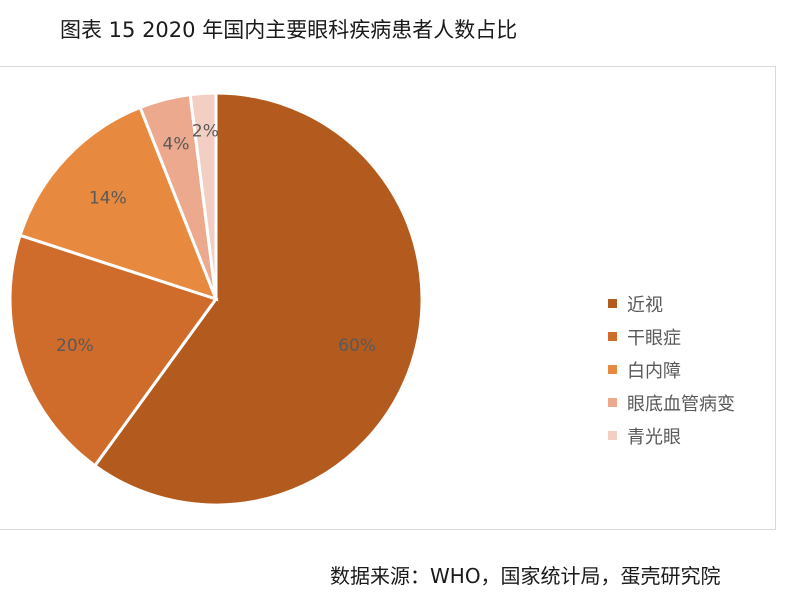 This screenshot has width=790, height=603. What do you see at coordinates (75, 346) in the screenshot?
I see `data-label-2: 20%` at bounding box center [75, 346].